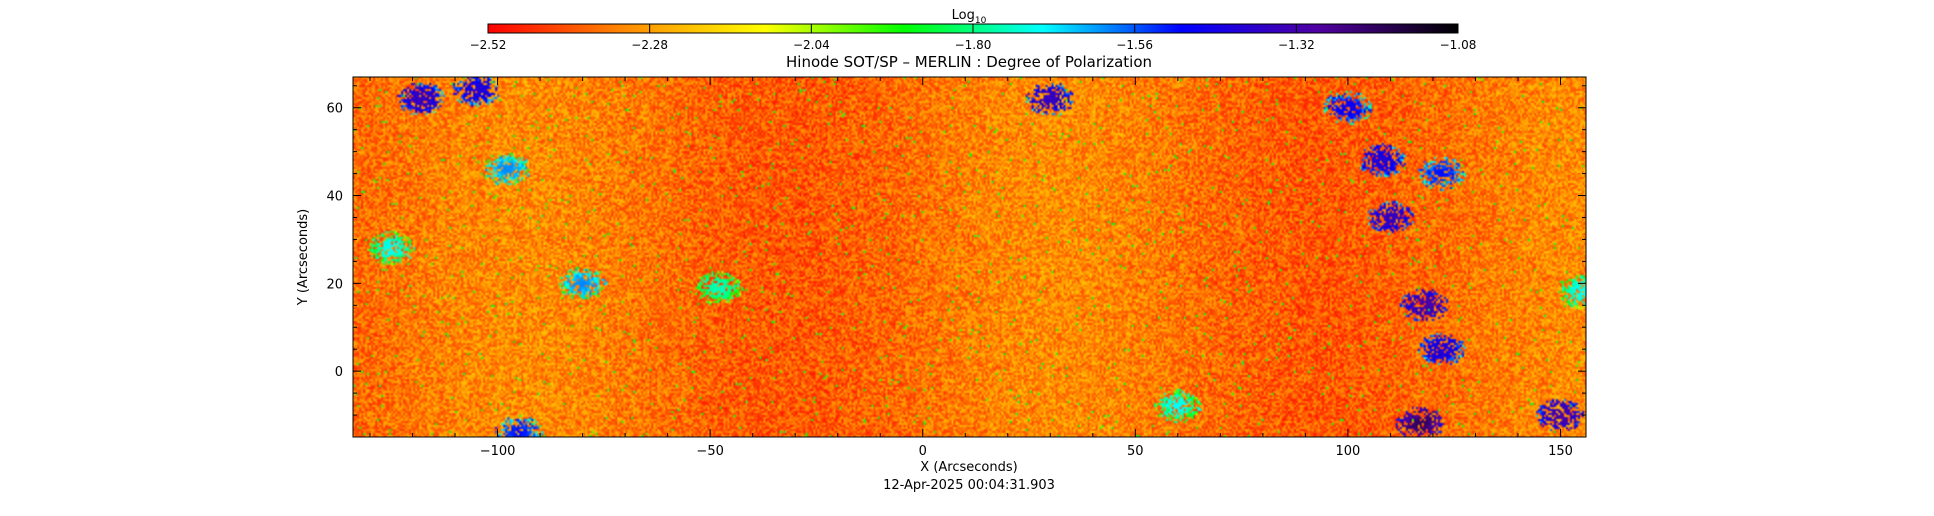 This screenshot has height=516, width=1934. I want to click on y-tick-label: 0, so click(339, 372).